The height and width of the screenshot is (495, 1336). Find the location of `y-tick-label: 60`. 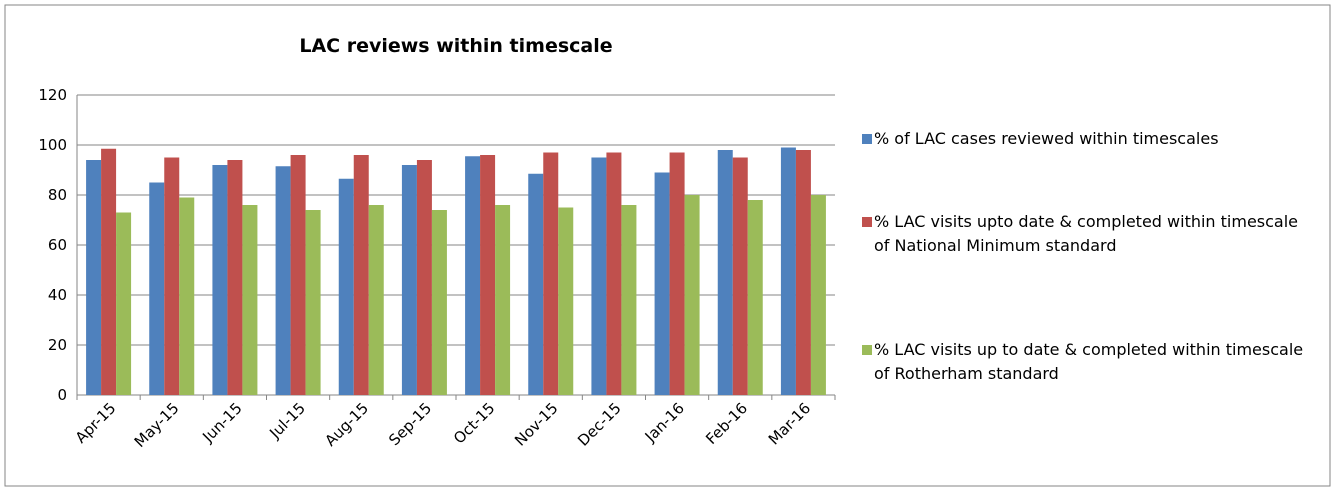

y-tick-label: 60 is located at coordinates (57, 245).